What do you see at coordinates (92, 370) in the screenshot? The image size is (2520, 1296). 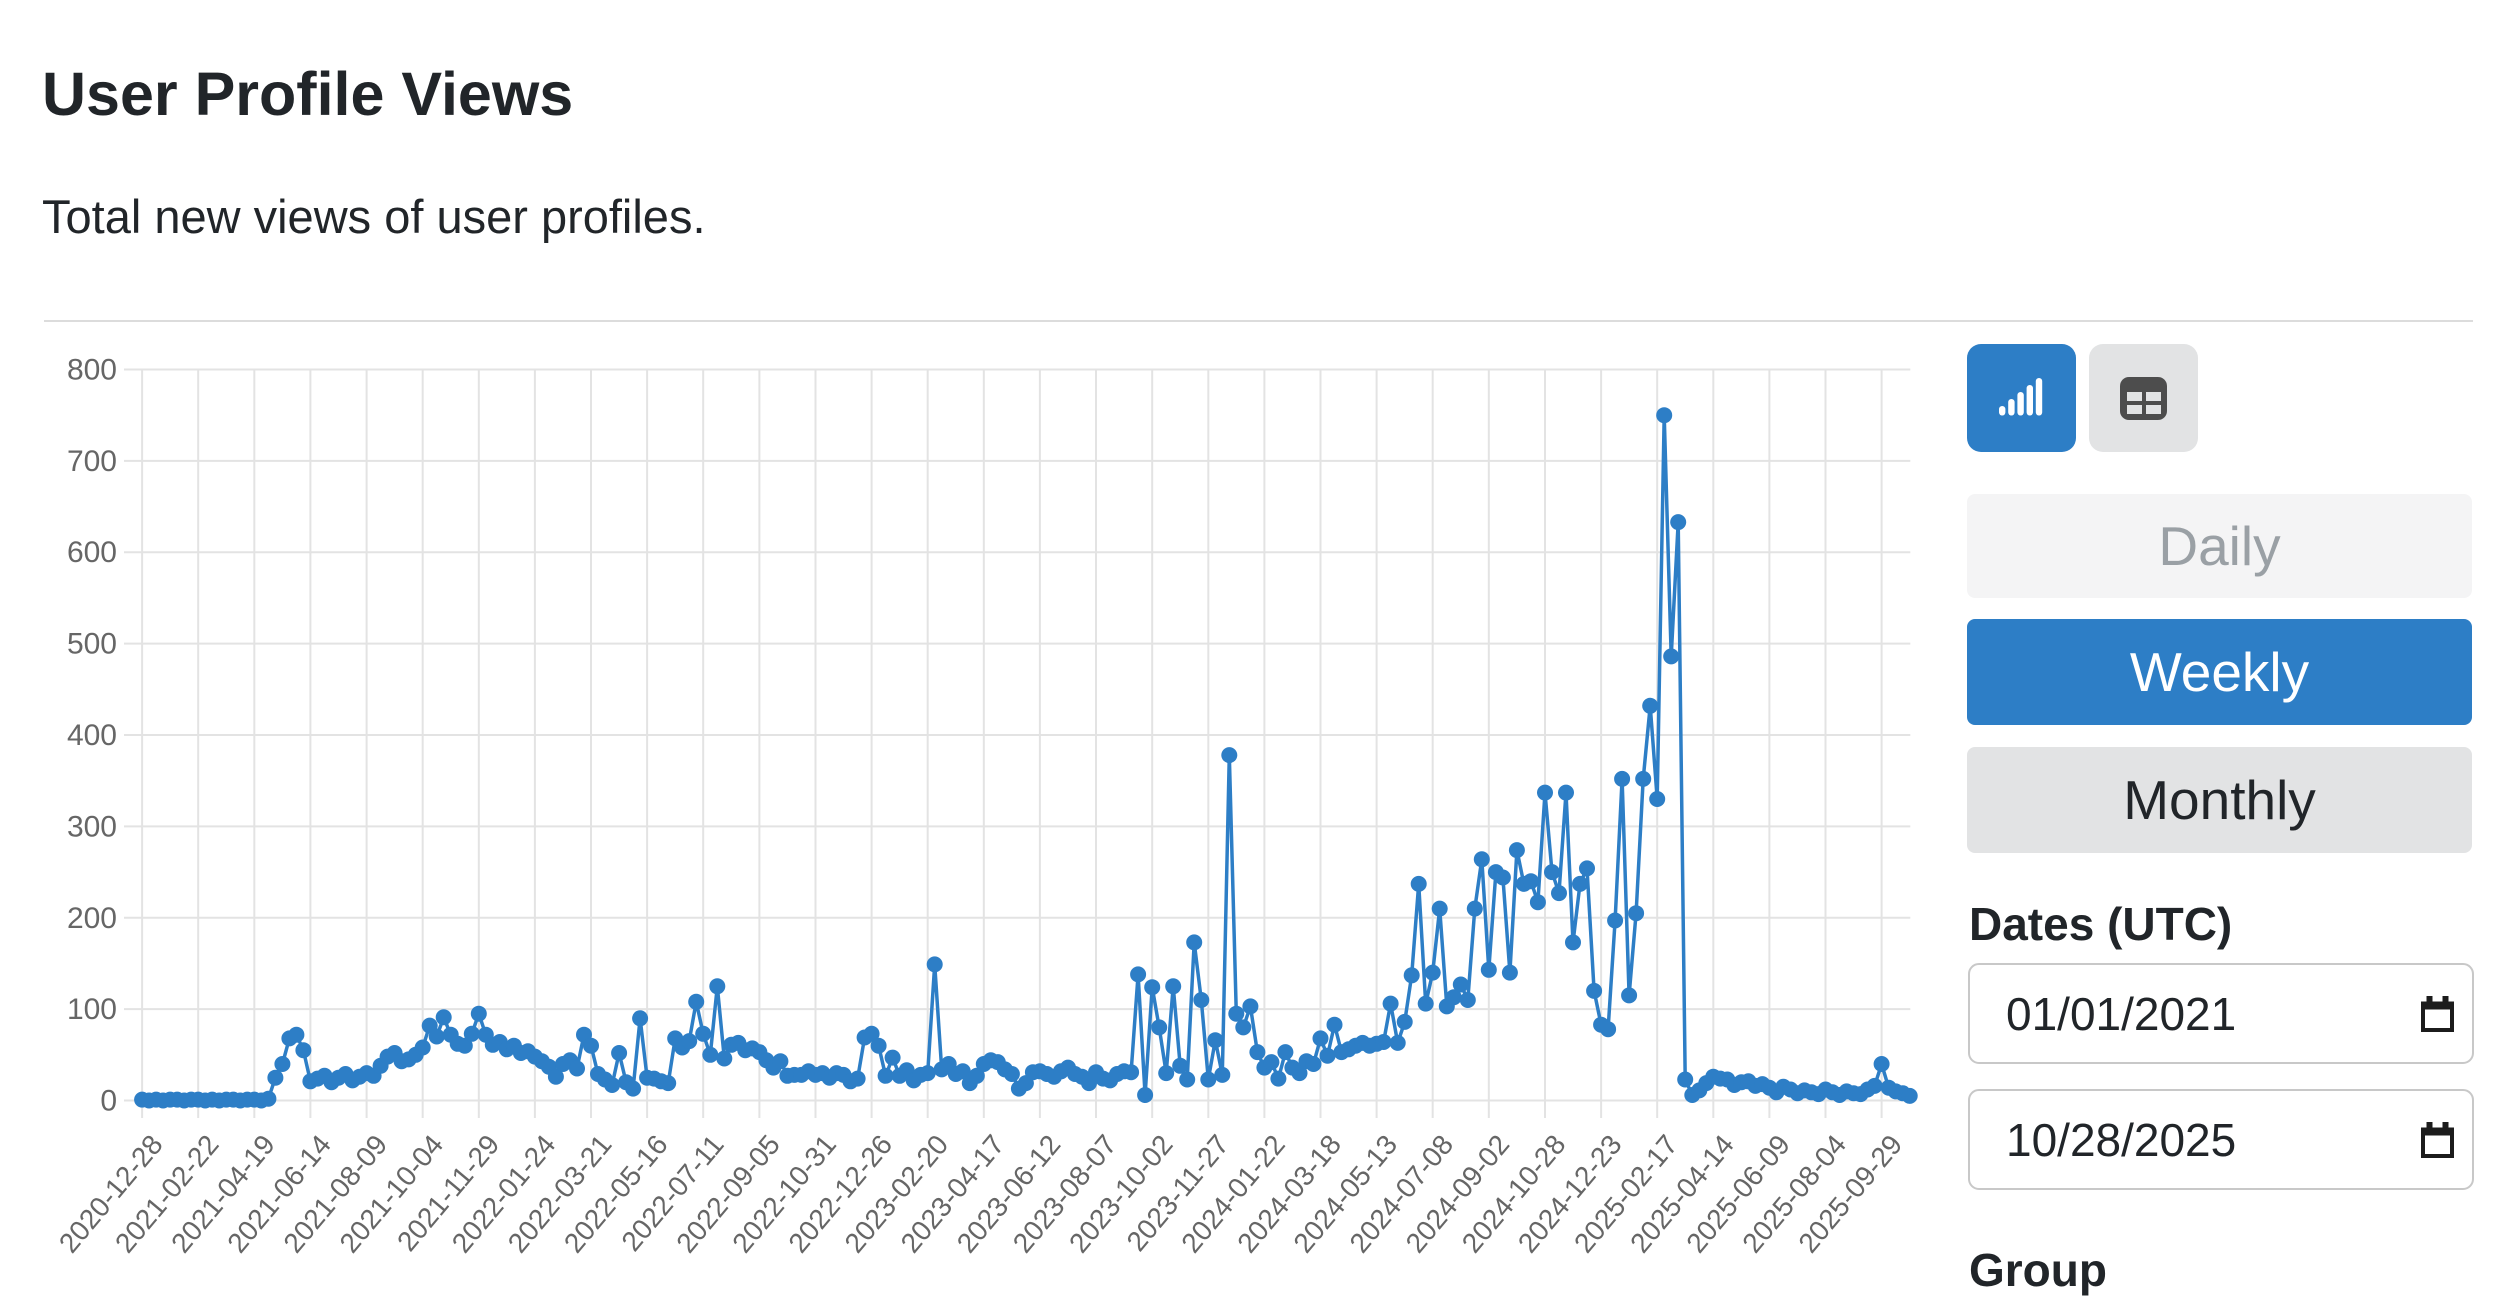 I see `svg-text: 800` at bounding box center [92, 370].